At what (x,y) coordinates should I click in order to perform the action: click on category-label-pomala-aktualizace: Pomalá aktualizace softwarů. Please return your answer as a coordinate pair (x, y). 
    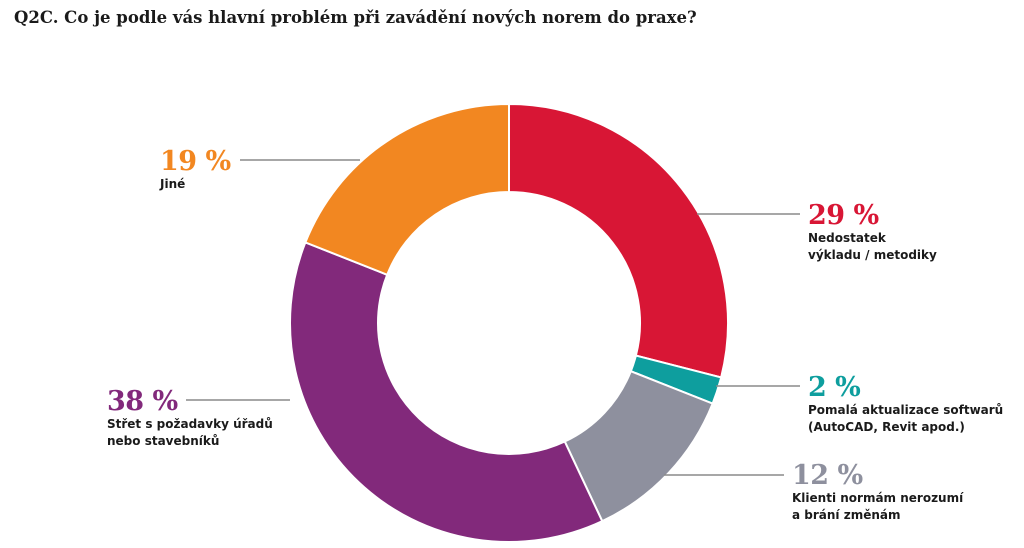
    Looking at the image, I should click on (905, 410).